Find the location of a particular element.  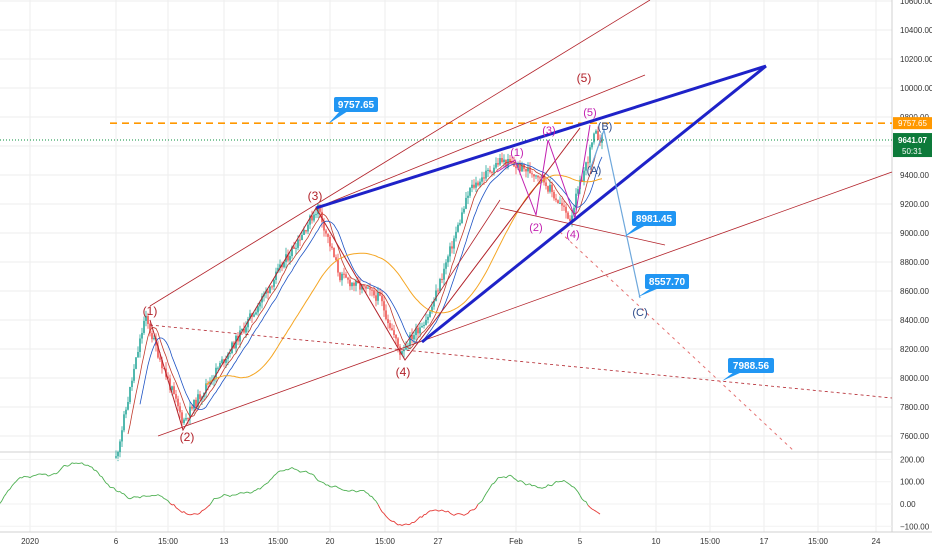

price-axis-tick: 10000.00 is located at coordinates (916, 88).